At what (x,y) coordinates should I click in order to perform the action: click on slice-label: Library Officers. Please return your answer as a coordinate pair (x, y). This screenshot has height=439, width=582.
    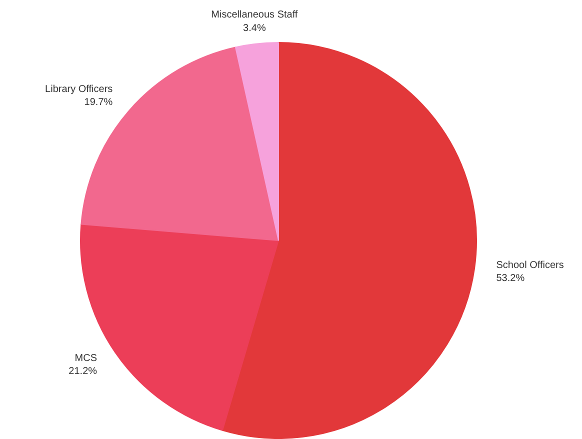
    Looking at the image, I should click on (79, 89).